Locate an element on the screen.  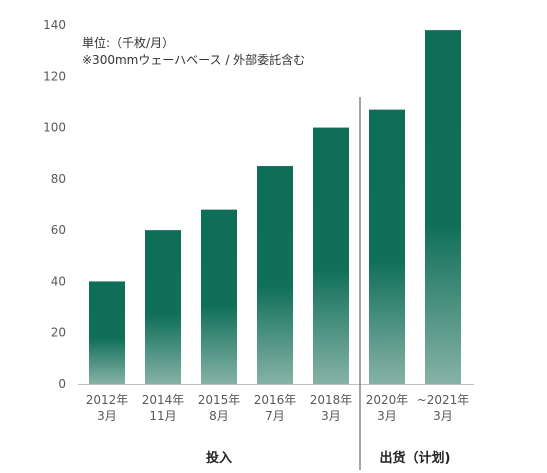
x-tick-label: 7月 is located at coordinates (275, 416).